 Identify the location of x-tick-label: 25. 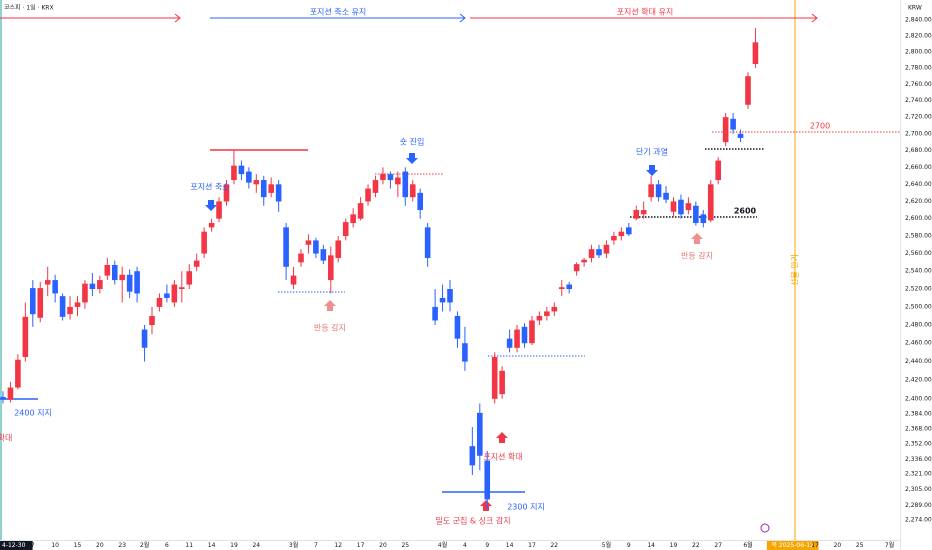
(405, 545).